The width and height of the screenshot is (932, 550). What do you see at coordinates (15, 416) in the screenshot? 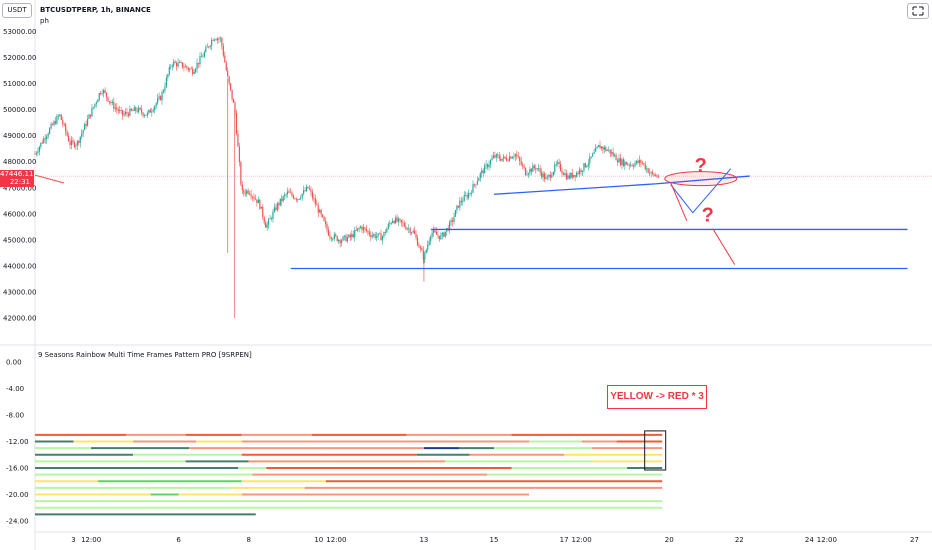
I see `indicator-tick-label: -8.00` at bounding box center [15, 416].